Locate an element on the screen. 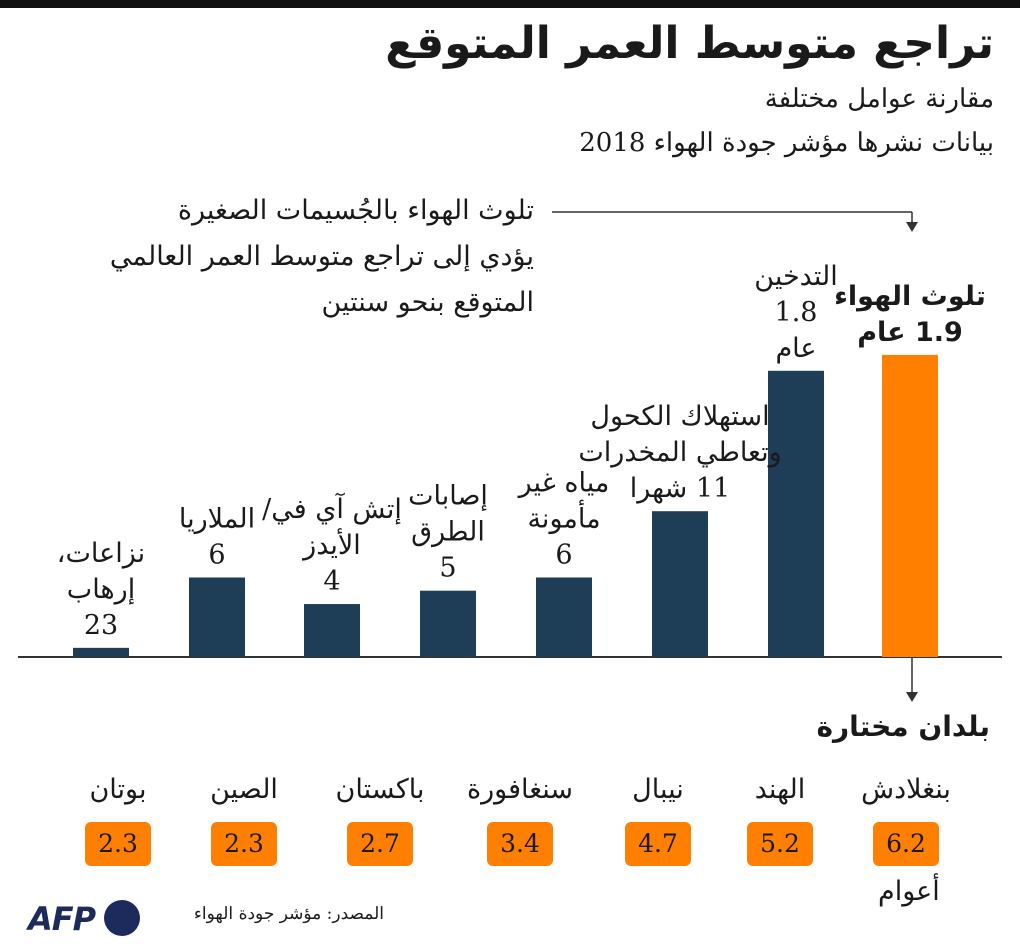  bar-label-5-0: إتش آي في/ is located at coordinates (332, 508).